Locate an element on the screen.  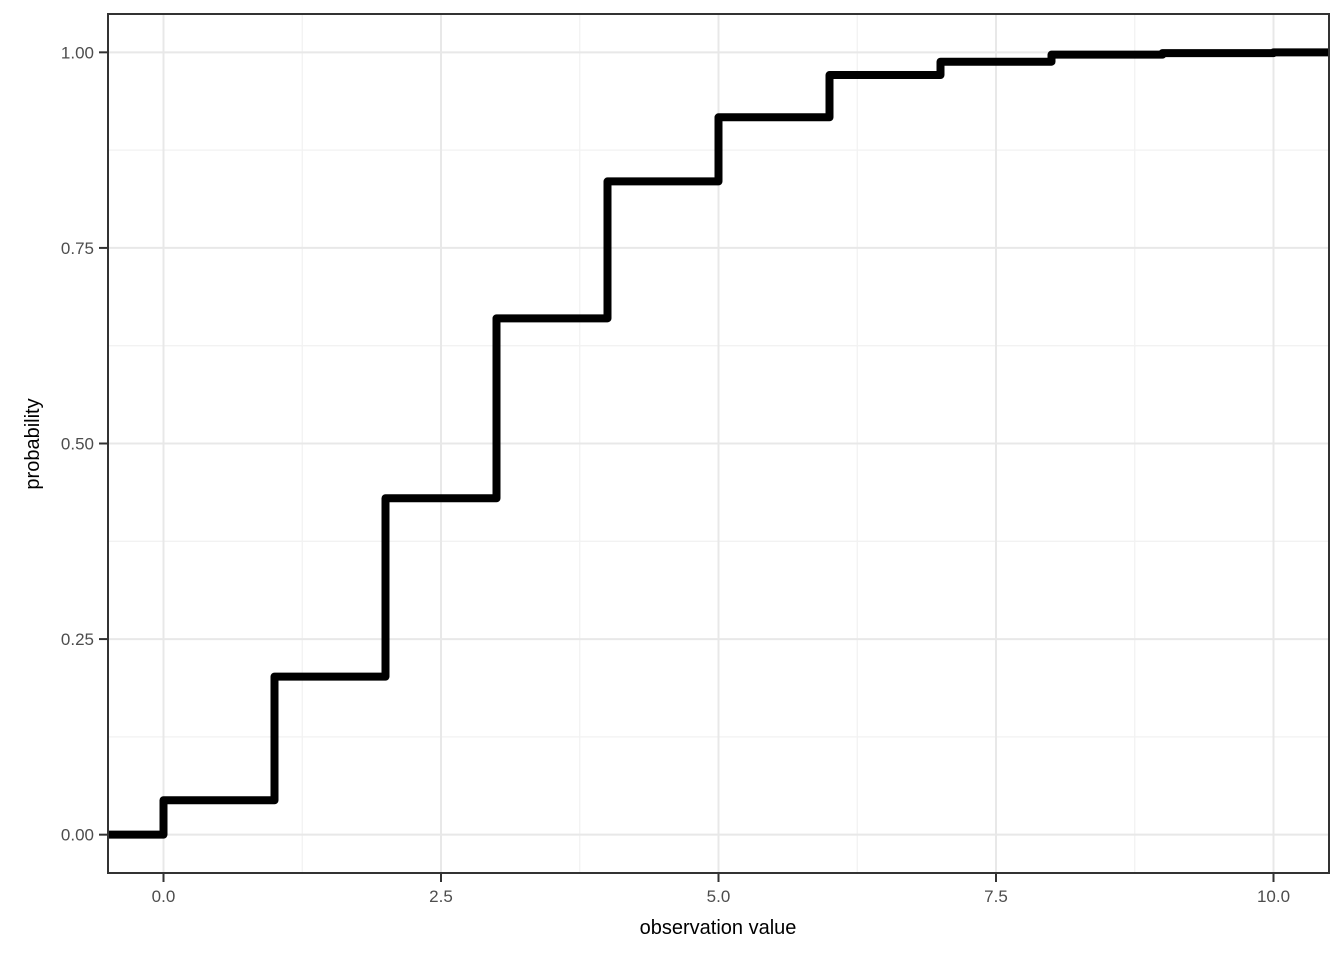
x-tick-label: 2.5 is located at coordinates (441, 896).